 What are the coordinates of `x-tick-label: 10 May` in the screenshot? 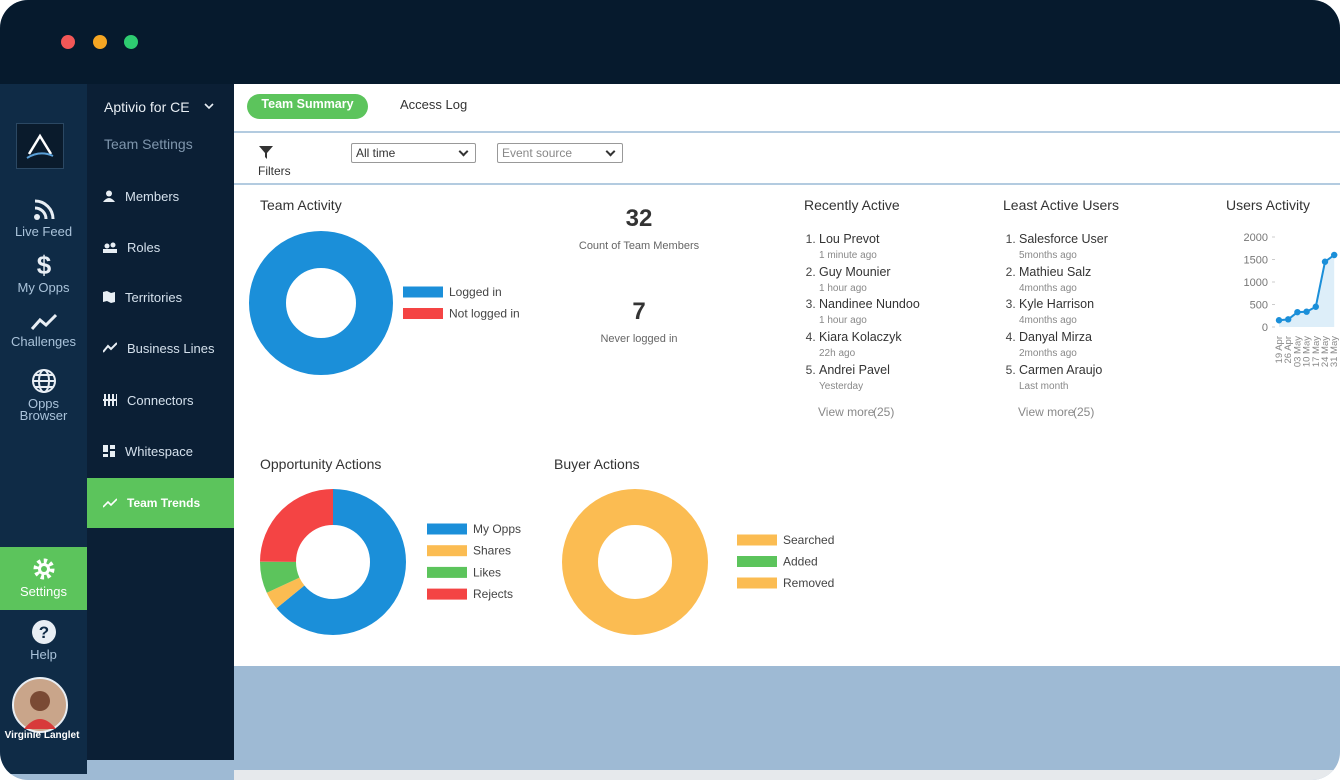 It's located at (1307, 351).